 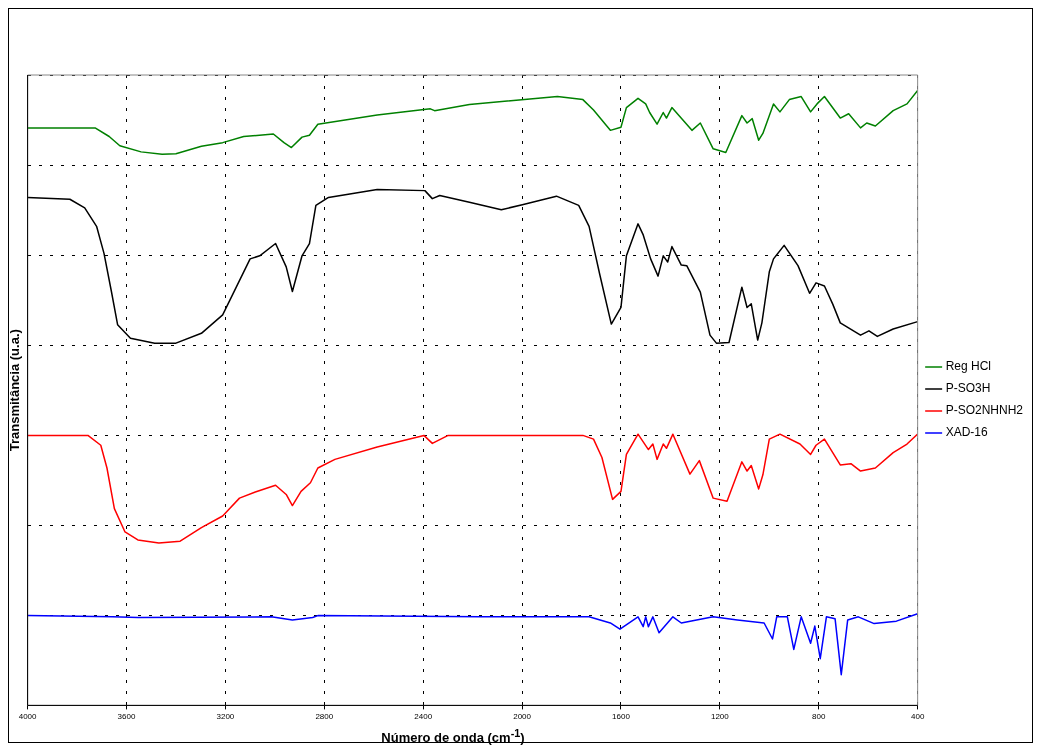 What do you see at coordinates (966, 432) in the screenshot?
I see `legend-label: XAD-16` at bounding box center [966, 432].